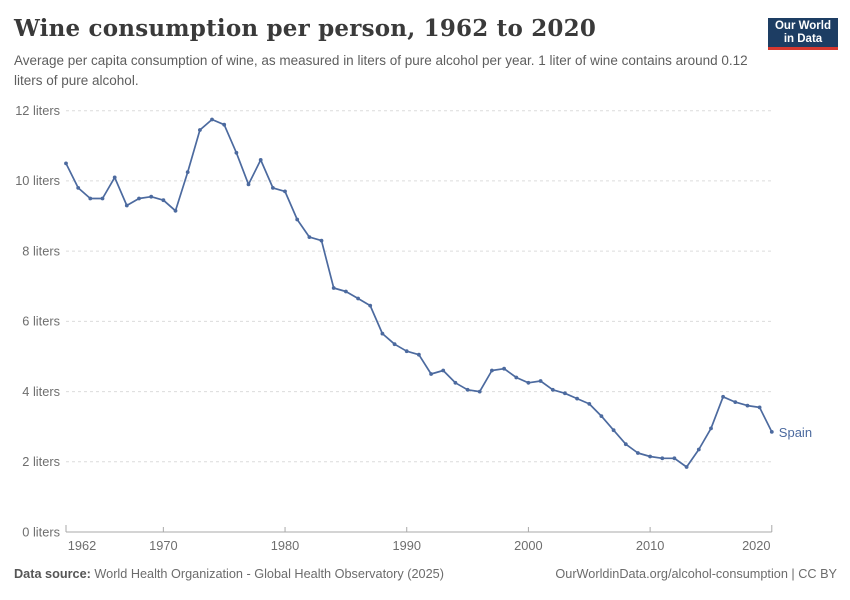 The image size is (850, 600). Describe the element at coordinates (52, 574) in the screenshot. I see `footer-datasource-label: Data source:` at that location.